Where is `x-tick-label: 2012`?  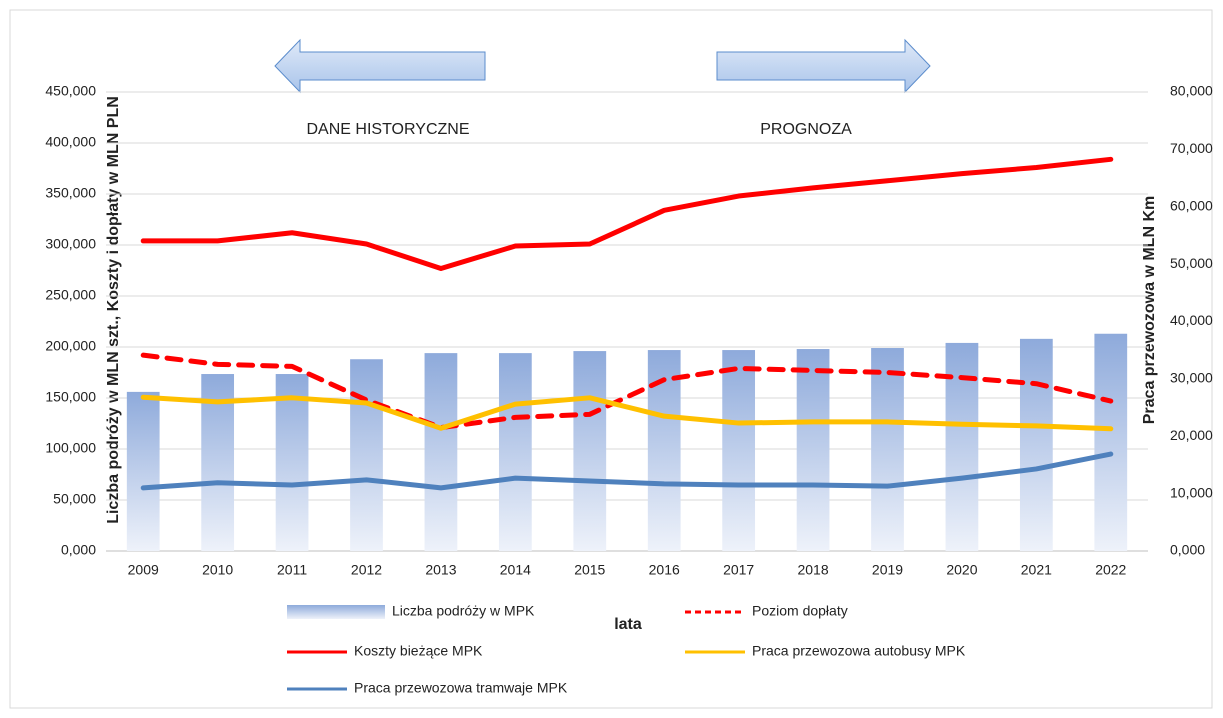 x-tick-label: 2012 is located at coordinates (366, 570).